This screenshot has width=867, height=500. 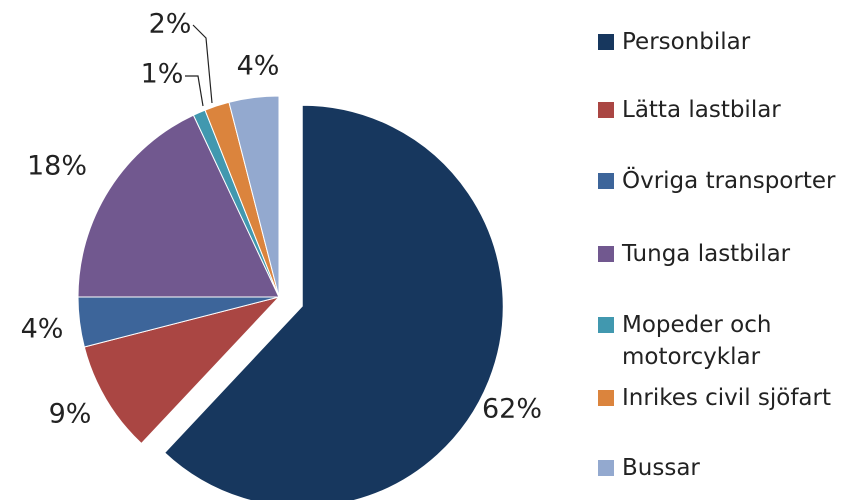 I want to click on data-label: 1%, so click(x=162, y=74).